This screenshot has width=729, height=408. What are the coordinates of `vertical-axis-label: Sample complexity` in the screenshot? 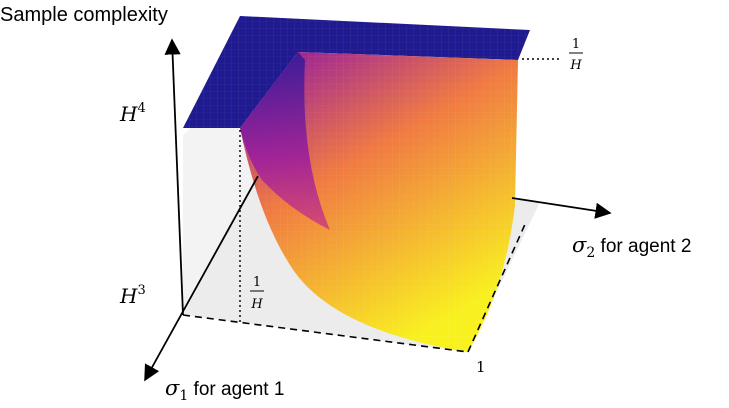 It's located at (84, 15).